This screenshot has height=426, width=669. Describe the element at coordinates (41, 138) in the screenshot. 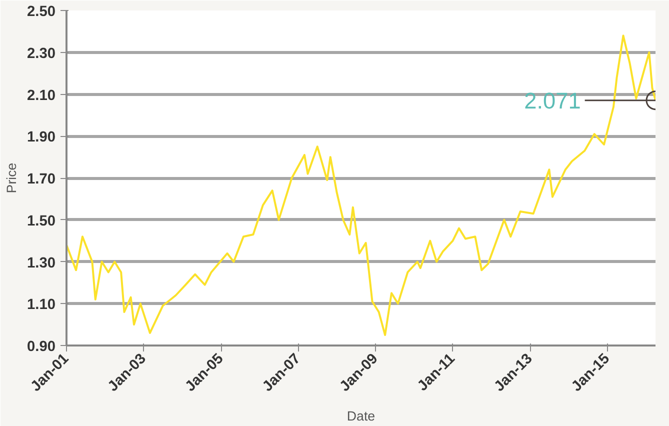

I see `y-tick-label: 1.90` at that location.